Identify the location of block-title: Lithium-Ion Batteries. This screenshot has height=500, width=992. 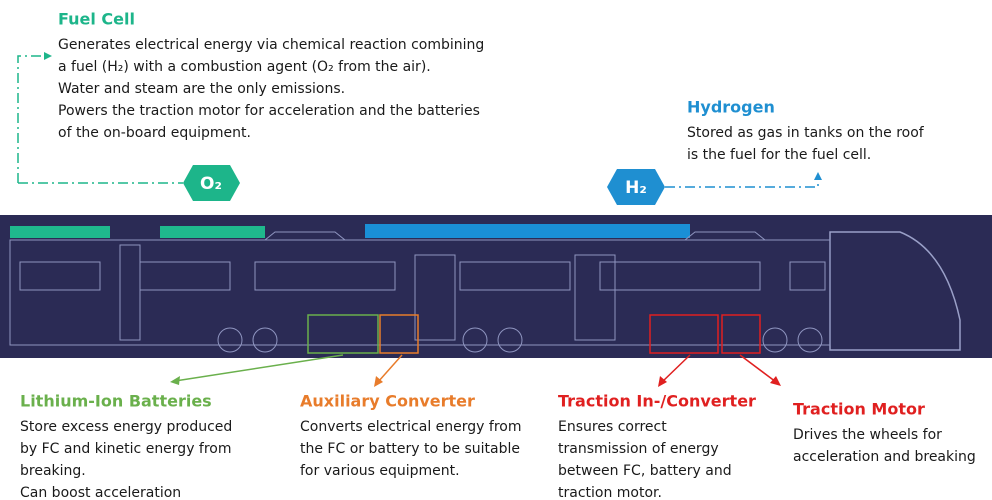
(116, 401).